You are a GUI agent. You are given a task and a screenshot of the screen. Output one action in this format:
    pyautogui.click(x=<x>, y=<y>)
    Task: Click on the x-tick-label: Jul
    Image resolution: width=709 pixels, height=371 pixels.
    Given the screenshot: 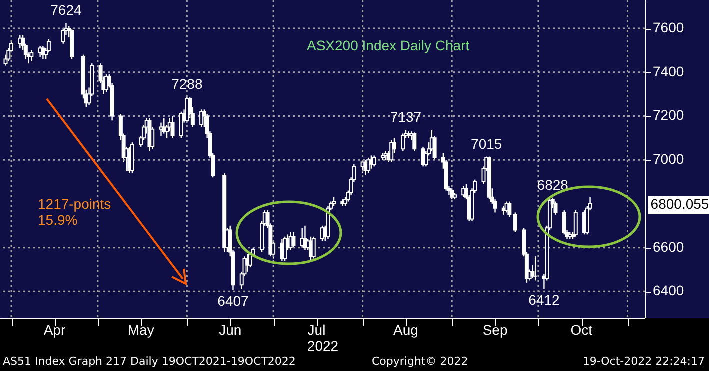 What is the action you would take?
    pyautogui.click(x=317, y=330)
    